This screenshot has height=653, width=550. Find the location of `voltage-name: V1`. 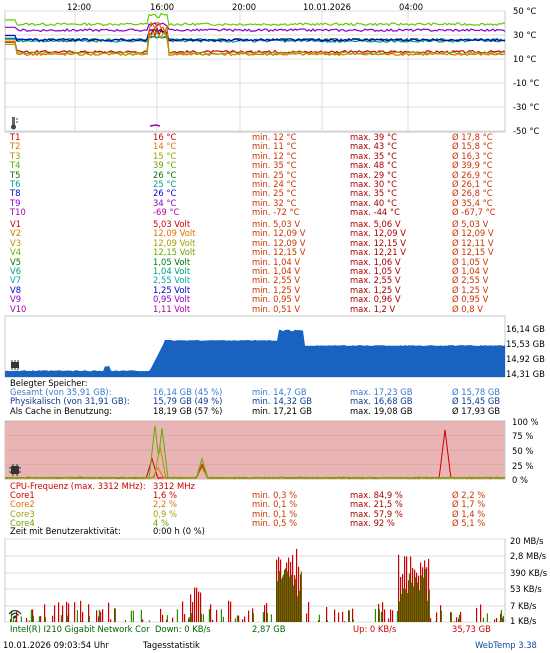

voltage-name: V1 is located at coordinates (16, 224).